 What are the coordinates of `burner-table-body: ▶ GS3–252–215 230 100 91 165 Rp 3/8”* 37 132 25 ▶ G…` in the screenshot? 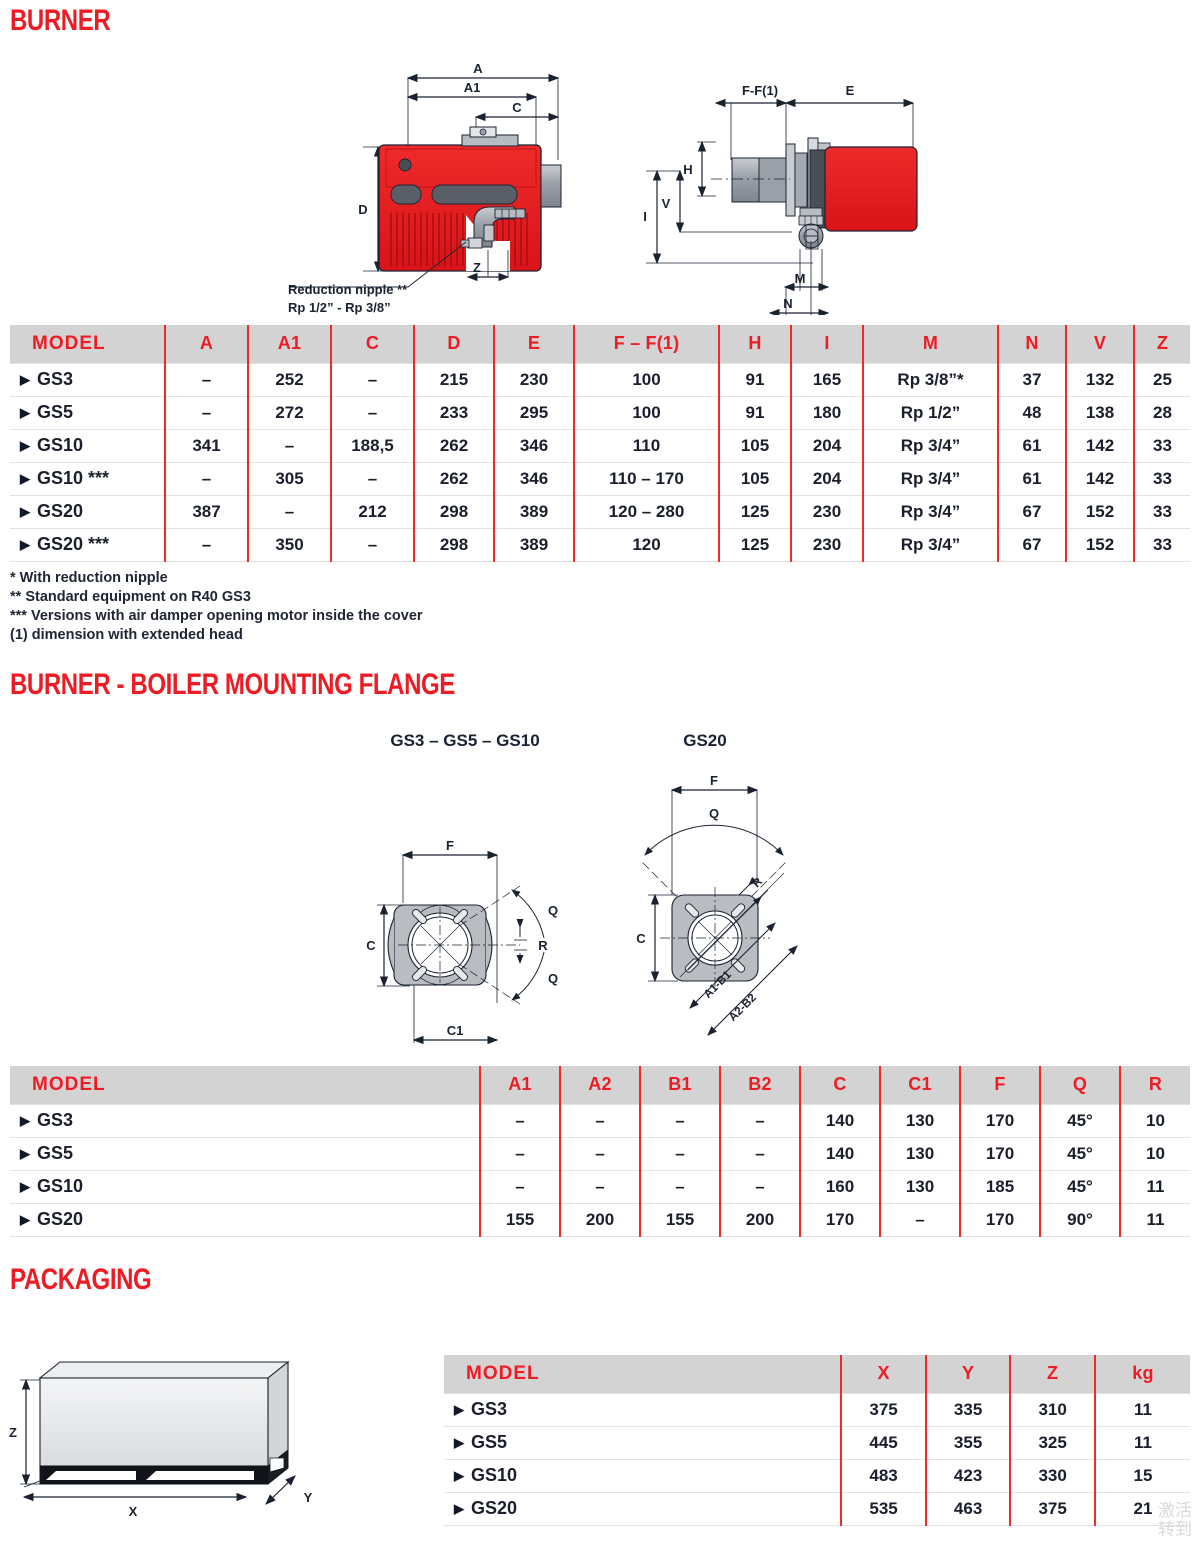 It's located at (600, 462).